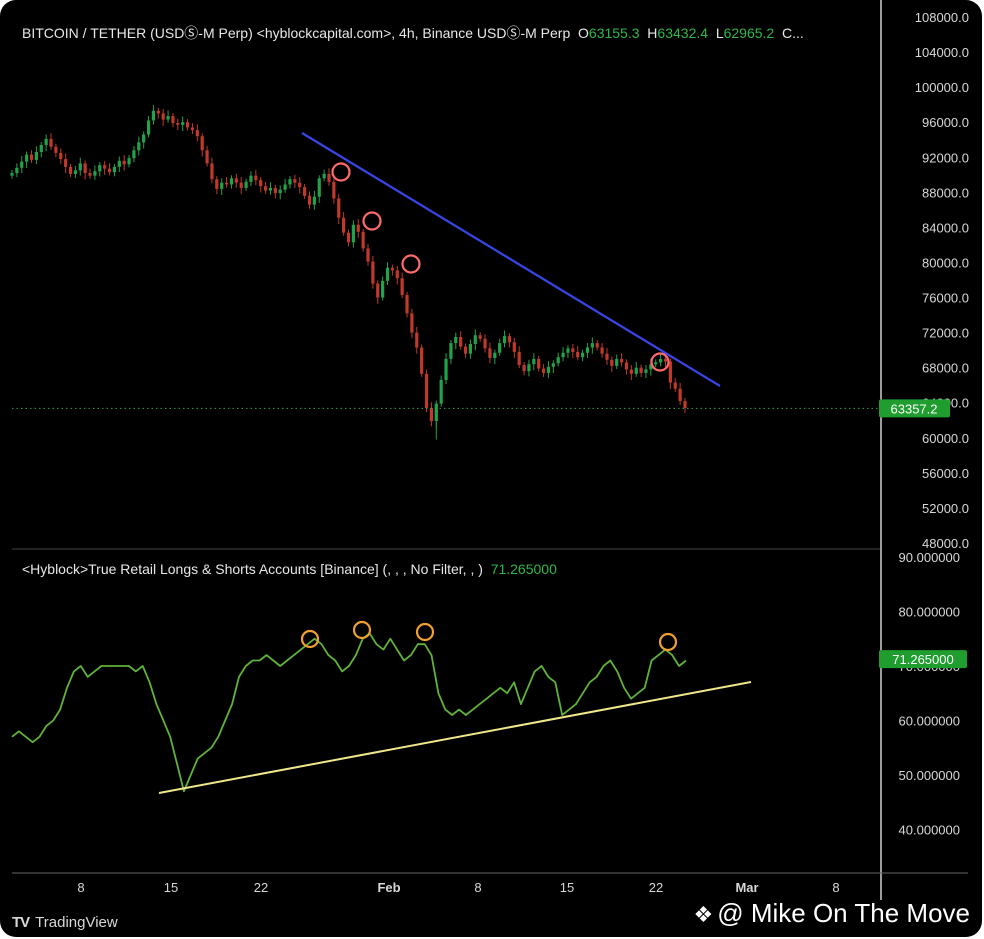 Image resolution: width=984 pixels, height=939 pixels. Describe the element at coordinates (914, 408) in the screenshot. I see `last-price-badge` at that location.